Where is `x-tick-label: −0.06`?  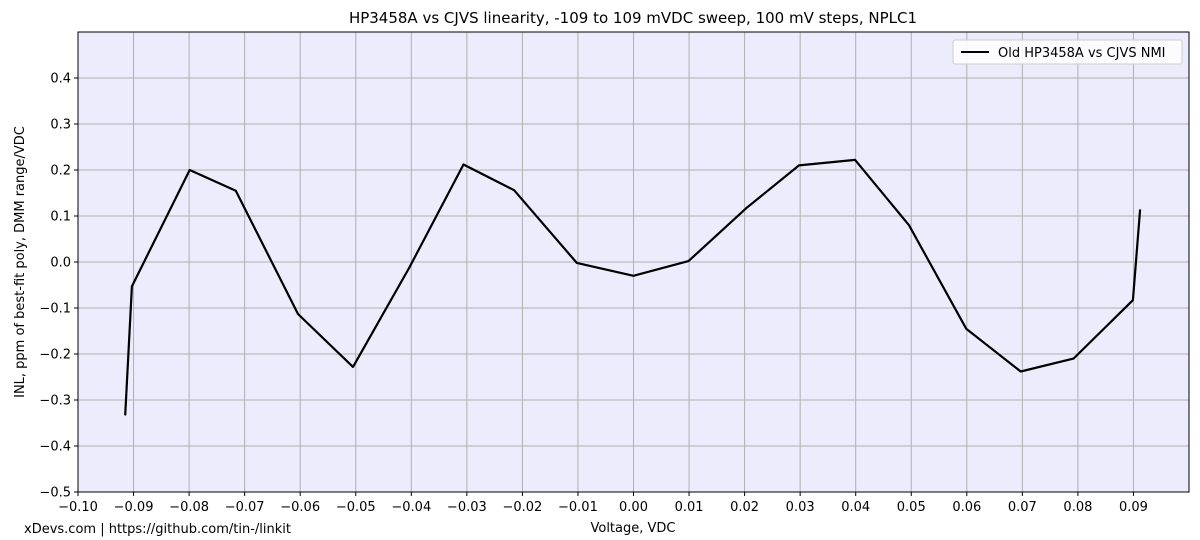
x-tick-label: −0.06 is located at coordinates (300, 507).